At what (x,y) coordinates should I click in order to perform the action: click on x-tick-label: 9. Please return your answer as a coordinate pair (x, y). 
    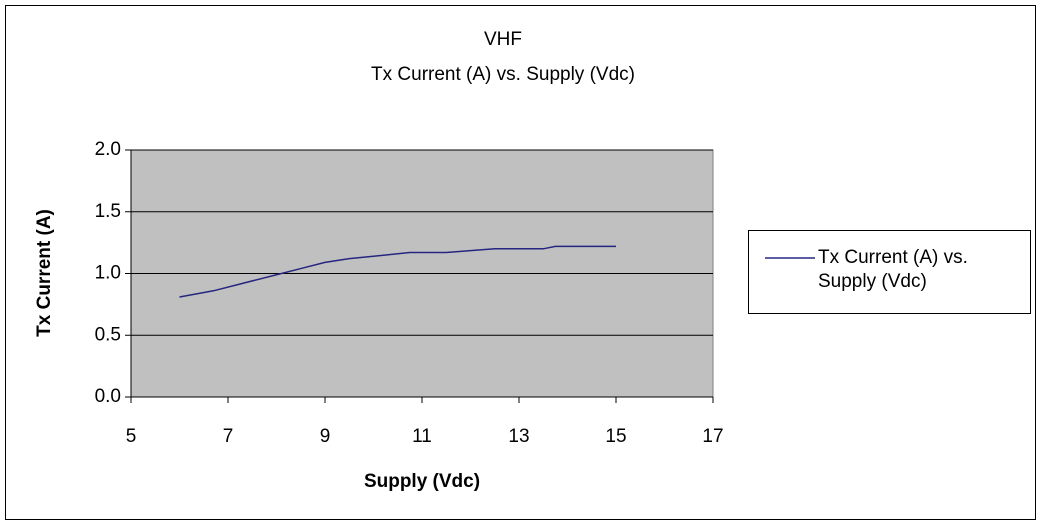
    Looking at the image, I should click on (325, 436).